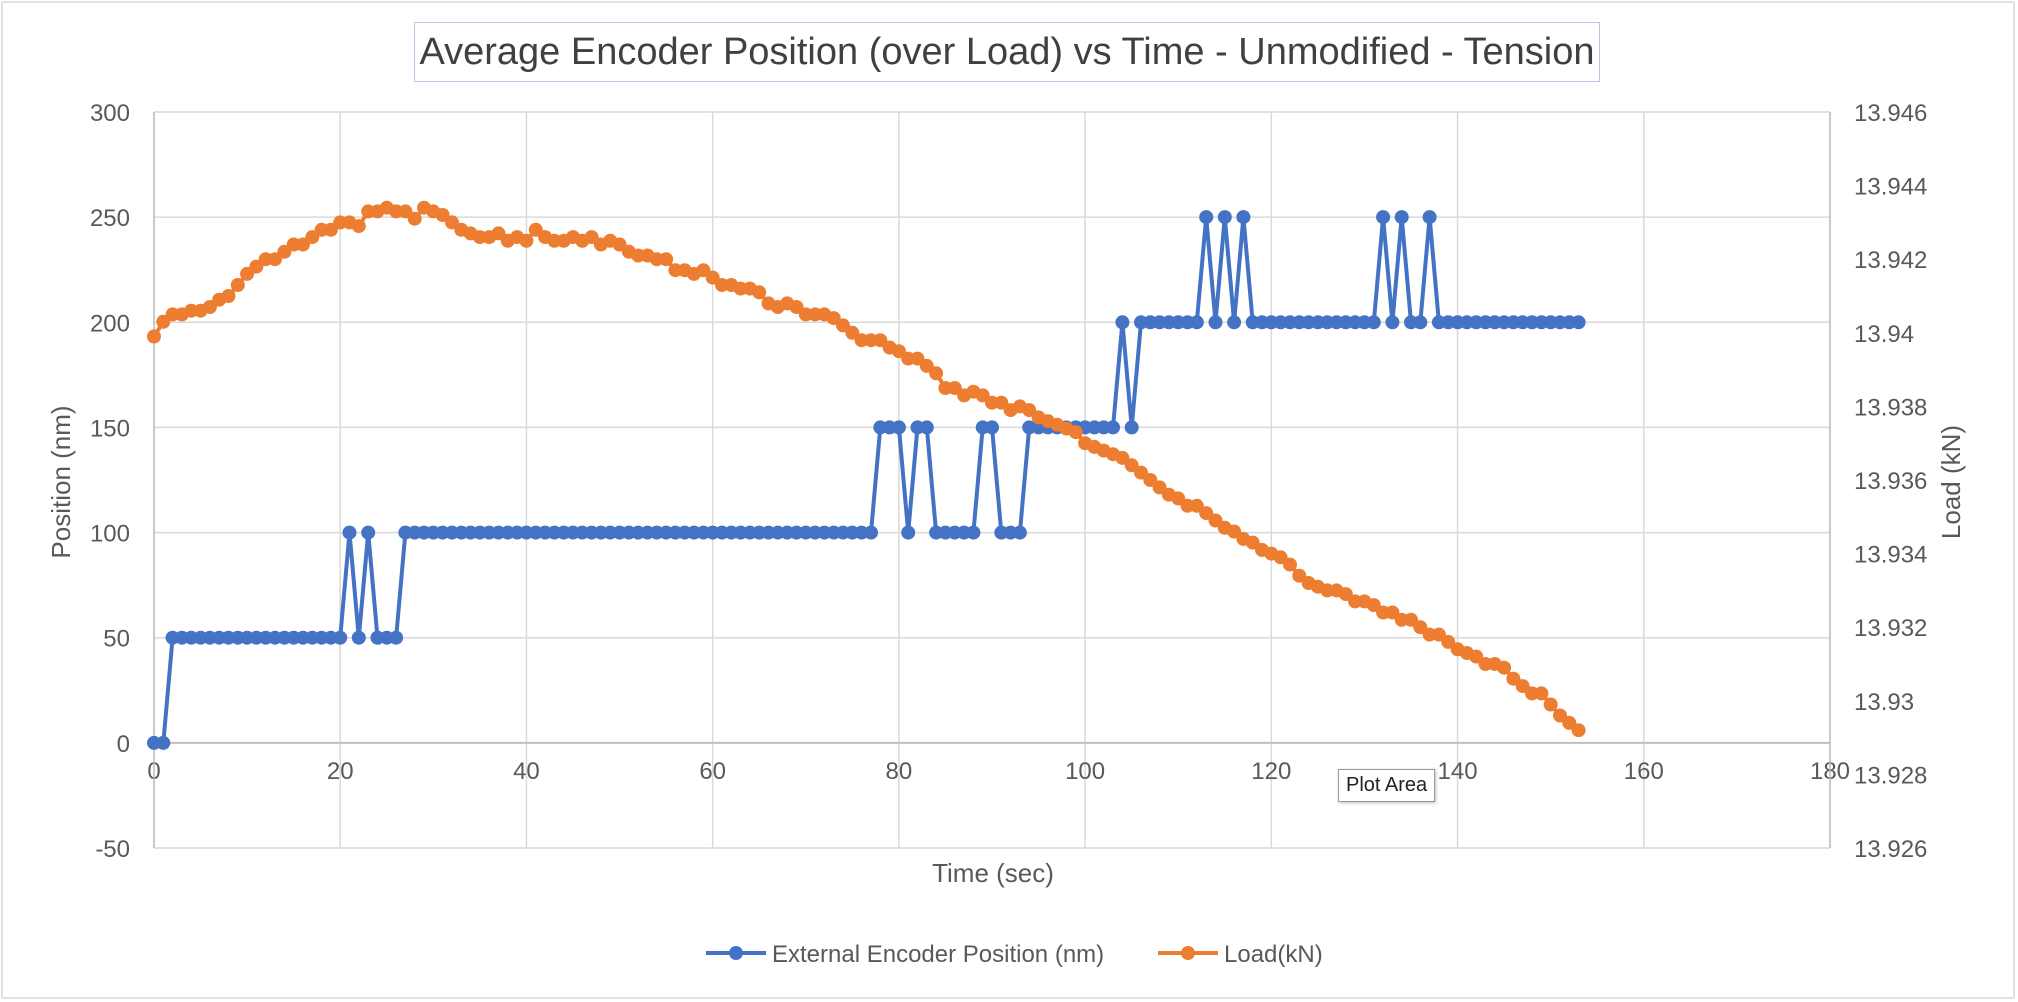 The image size is (2018, 1002). Describe the element at coordinates (1890, 849) in the screenshot. I see `y2-tick-label: 13.926` at that location.